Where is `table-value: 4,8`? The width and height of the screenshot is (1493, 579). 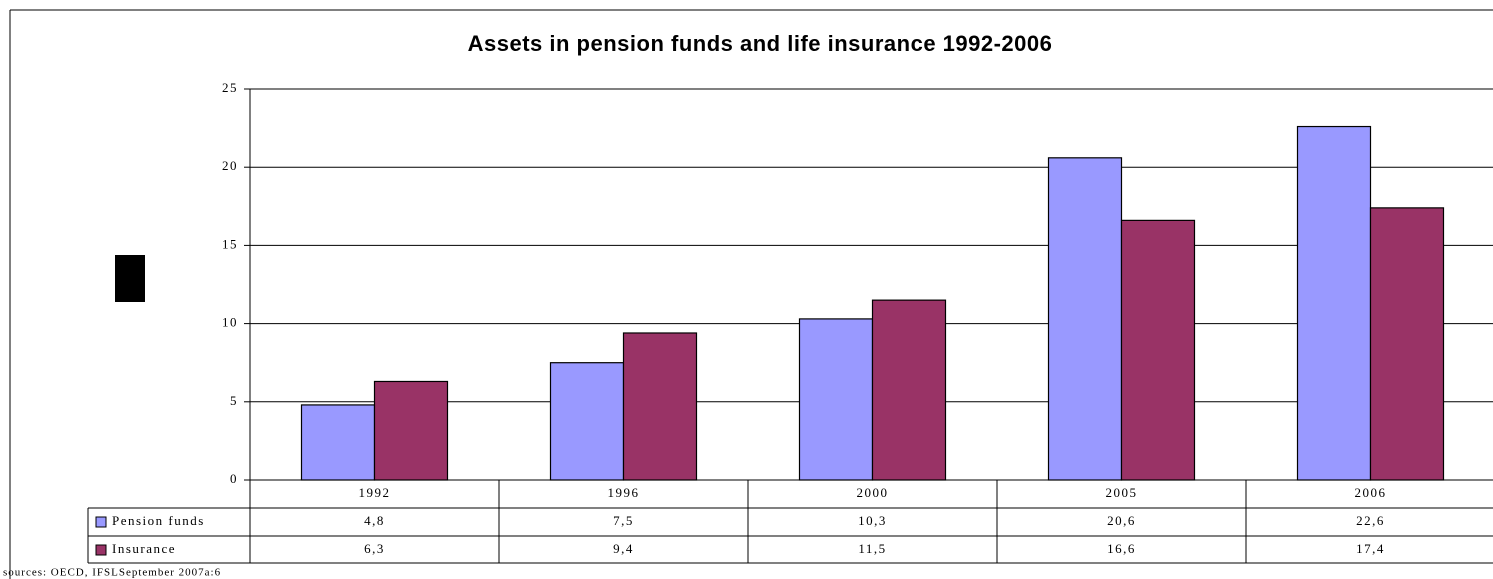 table-value: 4,8 is located at coordinates (374, 520).